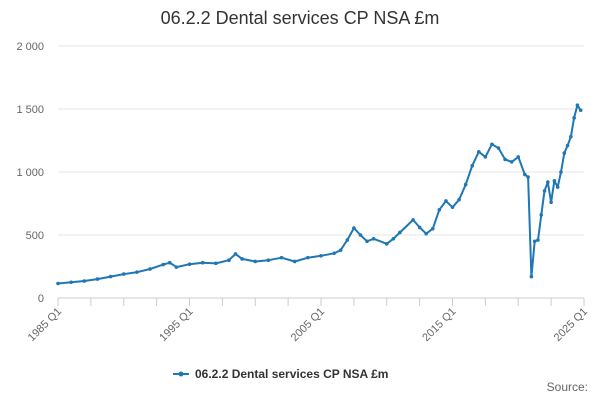 The height and width of the screenshot is (400, 600). What do you see at coordinates (30, 110) in the screenshot?
I see `y-tick-label: 1 500` at bounding box center [30, 110].